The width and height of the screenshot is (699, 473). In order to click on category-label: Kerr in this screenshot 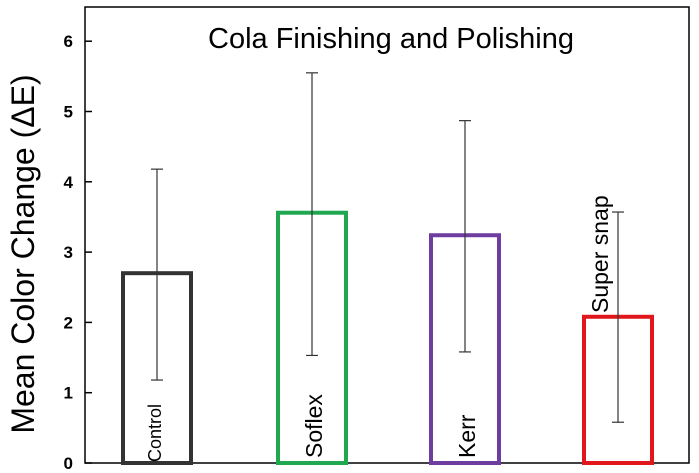, I will do `click(467, 436)`.